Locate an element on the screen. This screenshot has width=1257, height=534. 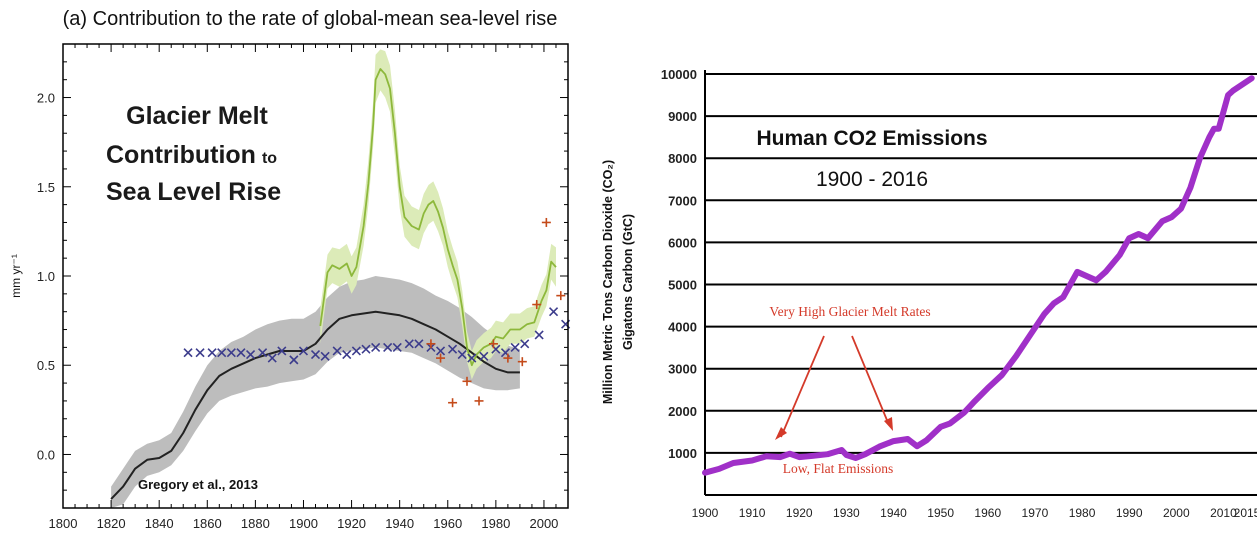
x-tick-label: 1880 is located at coordinates (255, 523).